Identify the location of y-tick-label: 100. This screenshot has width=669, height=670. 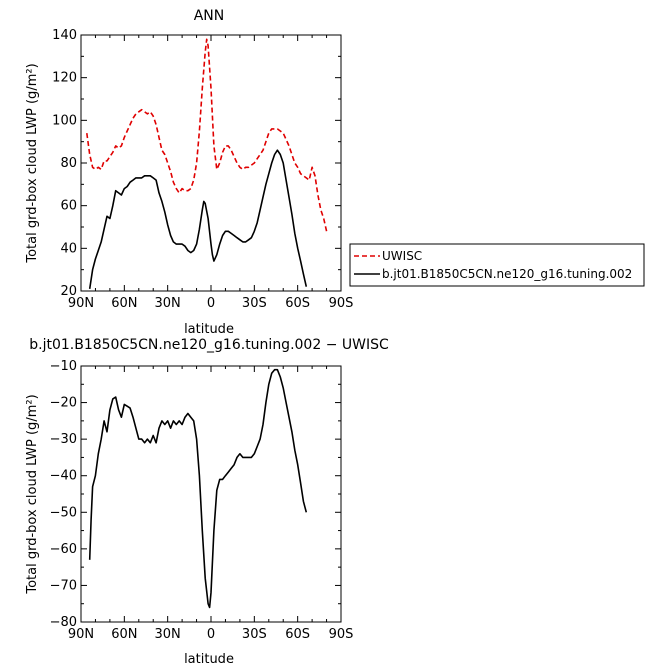
(64, 120).